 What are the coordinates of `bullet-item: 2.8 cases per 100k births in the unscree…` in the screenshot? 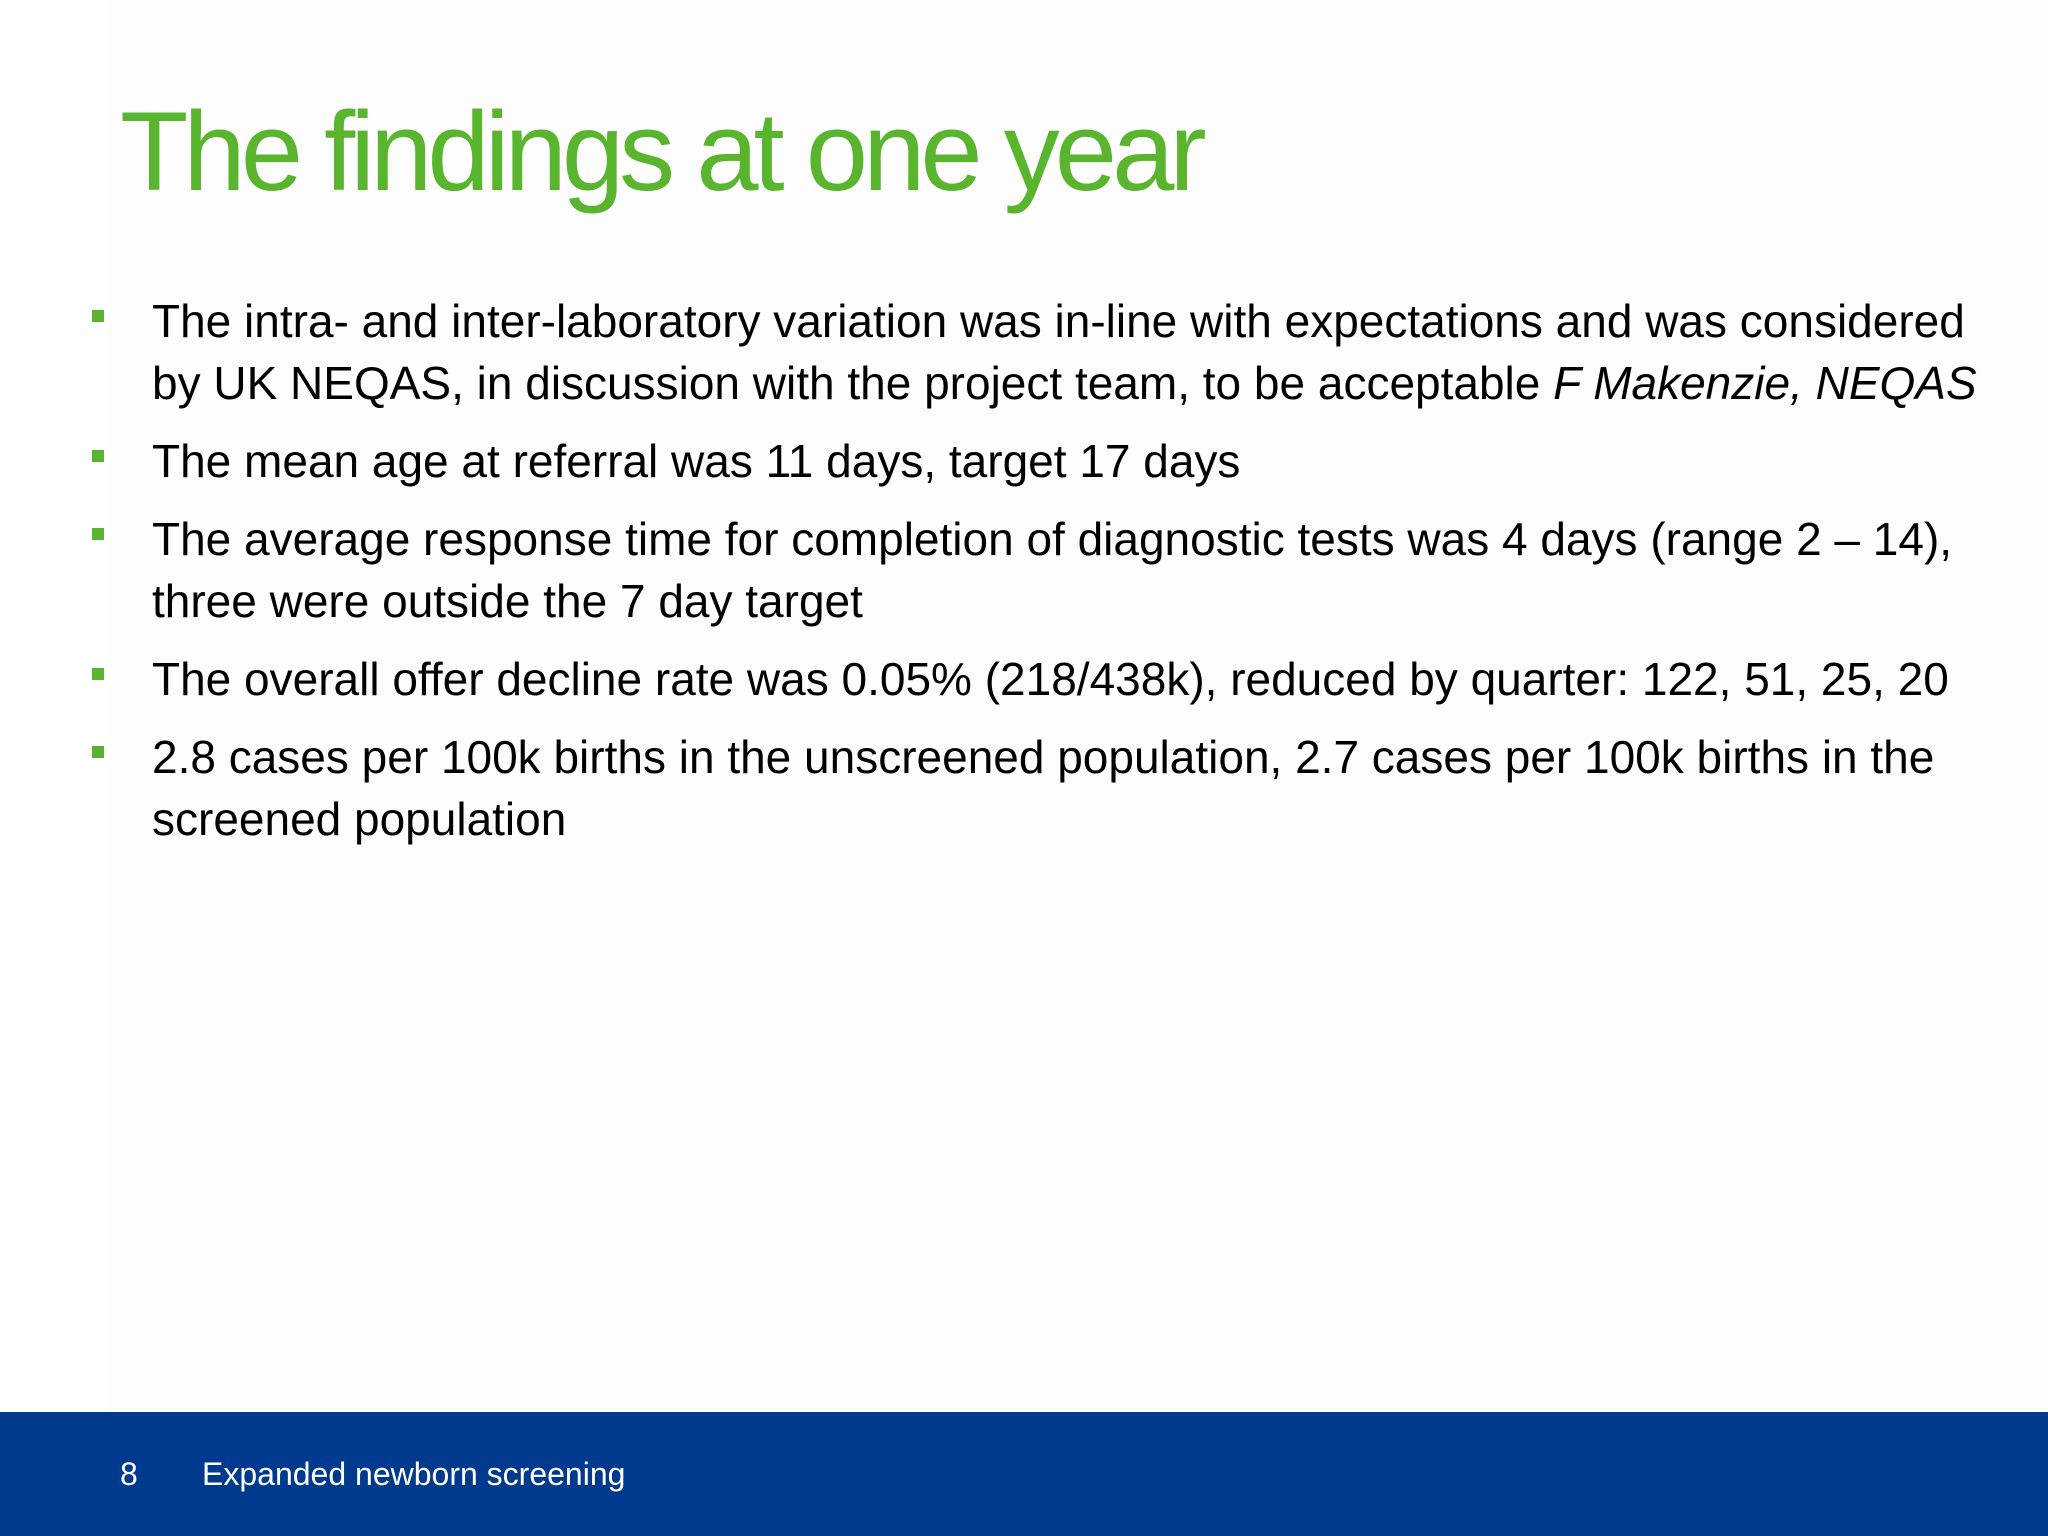 It's located at (1040, 788).